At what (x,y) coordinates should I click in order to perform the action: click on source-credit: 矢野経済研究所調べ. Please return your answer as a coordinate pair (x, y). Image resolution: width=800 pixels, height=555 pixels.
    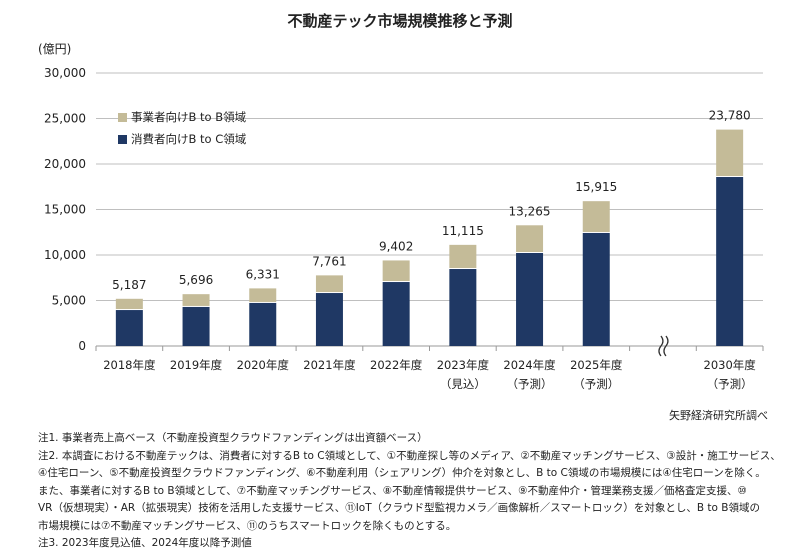
    Looking at the image, I should click on (718, 415).